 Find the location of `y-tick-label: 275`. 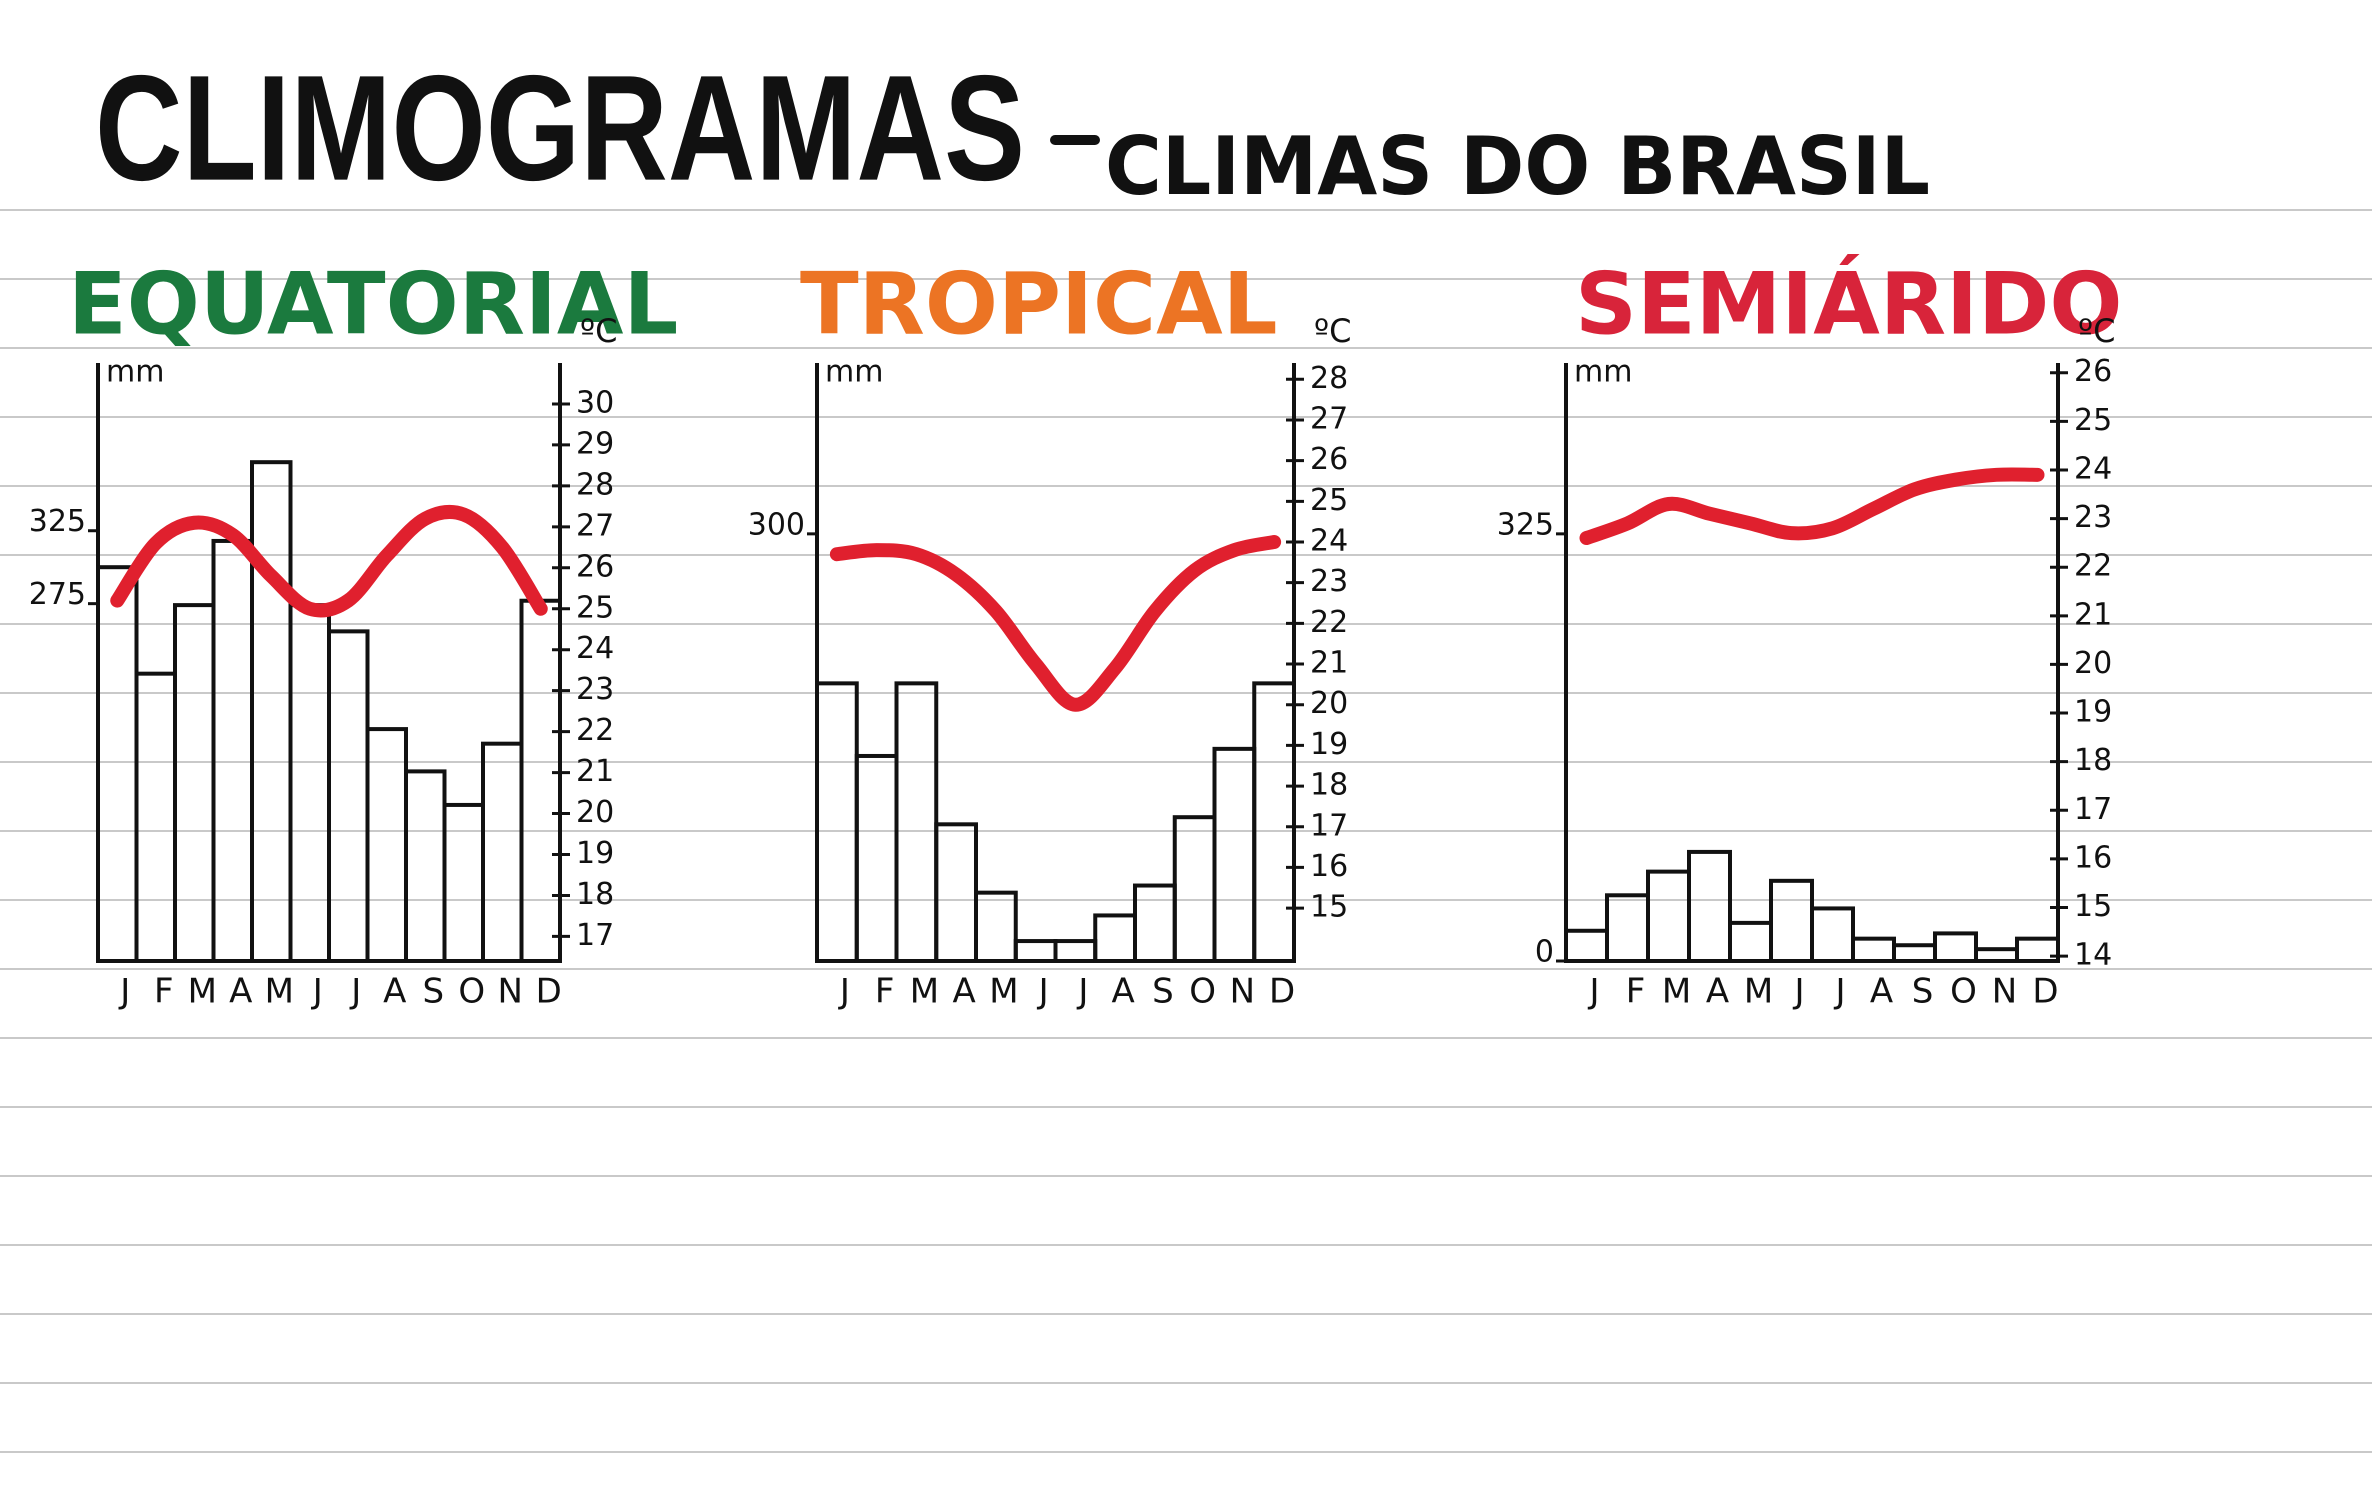

y-tick-label: 275 is located at coordinates (57, 594).